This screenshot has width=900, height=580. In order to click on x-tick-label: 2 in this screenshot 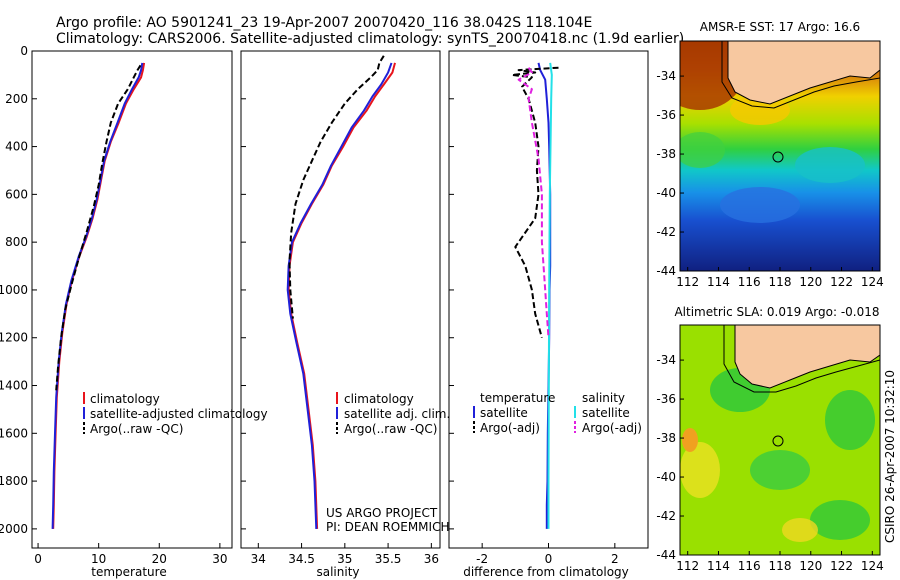, I will do `click(615, 559)`.